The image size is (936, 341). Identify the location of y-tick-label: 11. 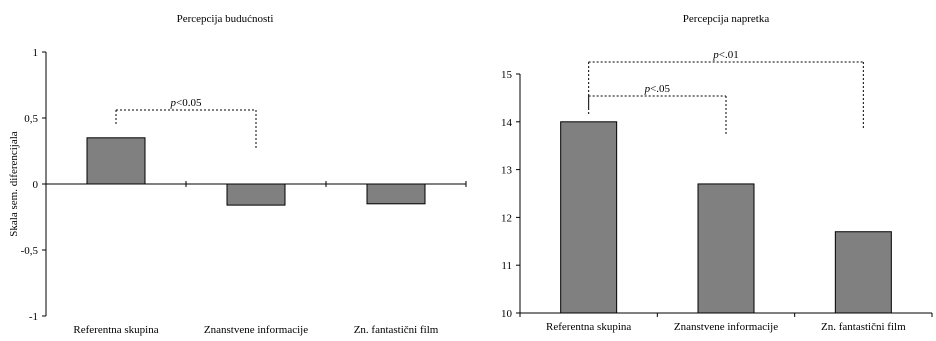
(506, 266).